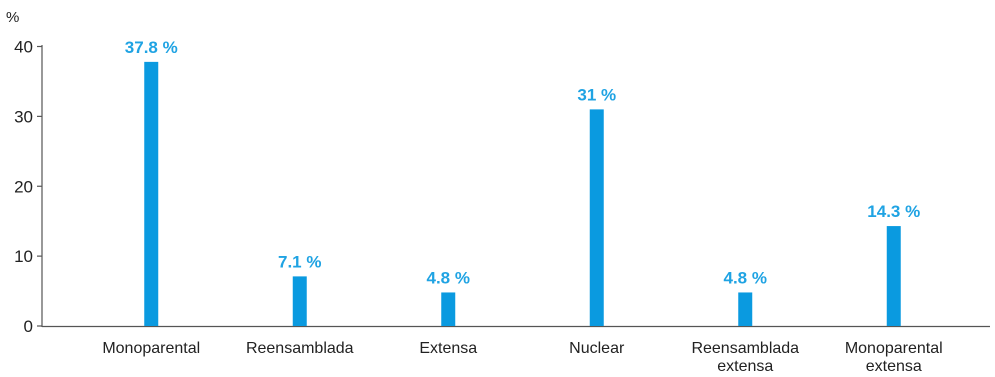 This screenshot has height=377, width=995. What do you see at coordinates (23, 186) in the screenshot?
I see `y-tick-label: 20` at bounding box center [23, 186].